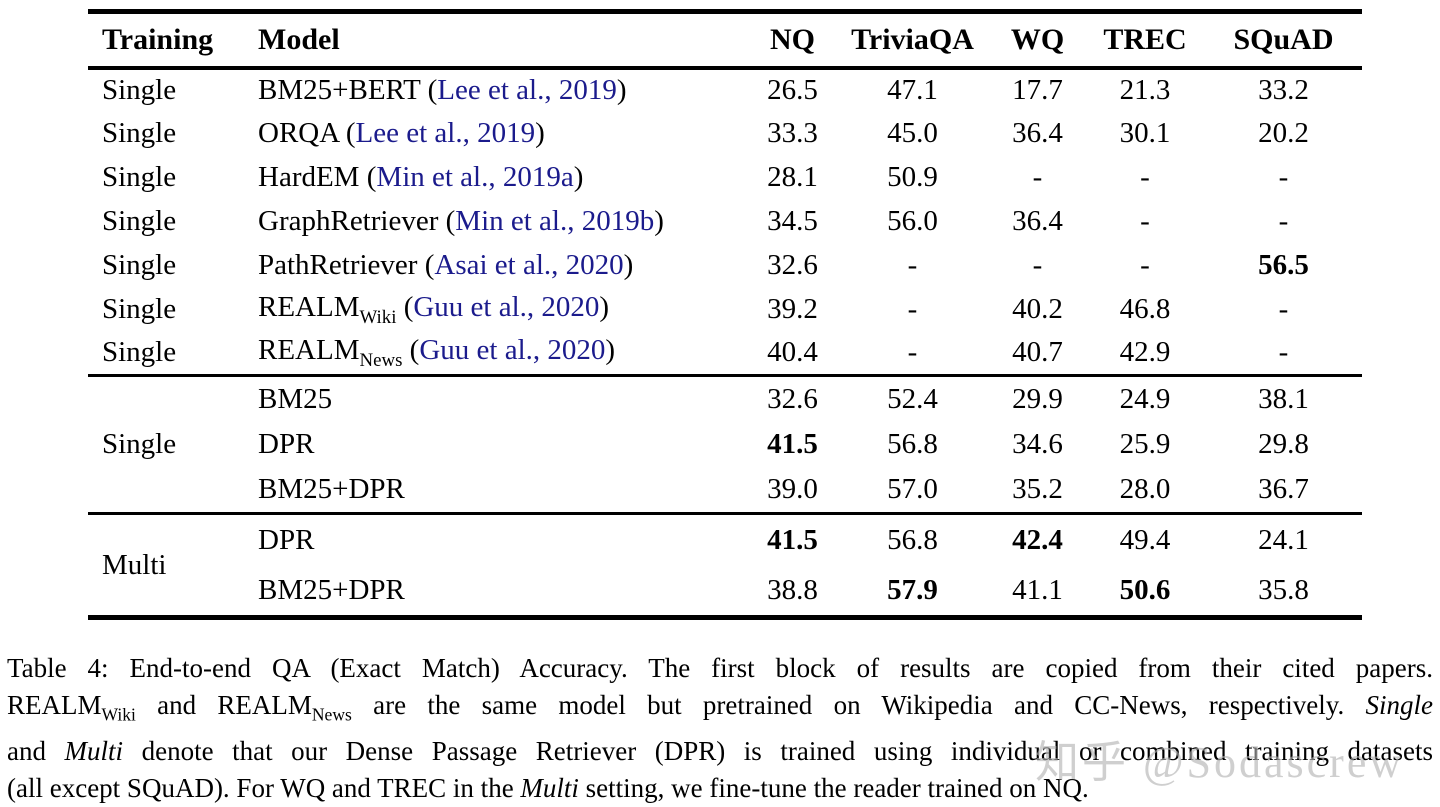 Image resolution: width=1440 pixels, height=807 pixels. Describe the element at coordinates (912, 489) in the screenshot. I see `value-cell: 57.0` at that location.